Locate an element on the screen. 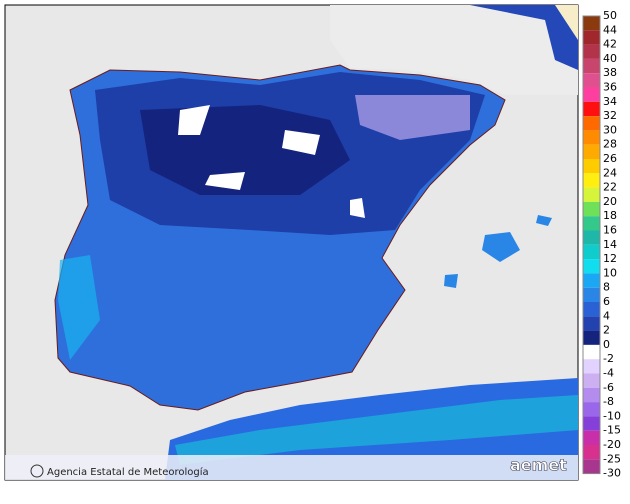 This screenshot has height=504, width=630. menorca is located at coordinates (544, 220).